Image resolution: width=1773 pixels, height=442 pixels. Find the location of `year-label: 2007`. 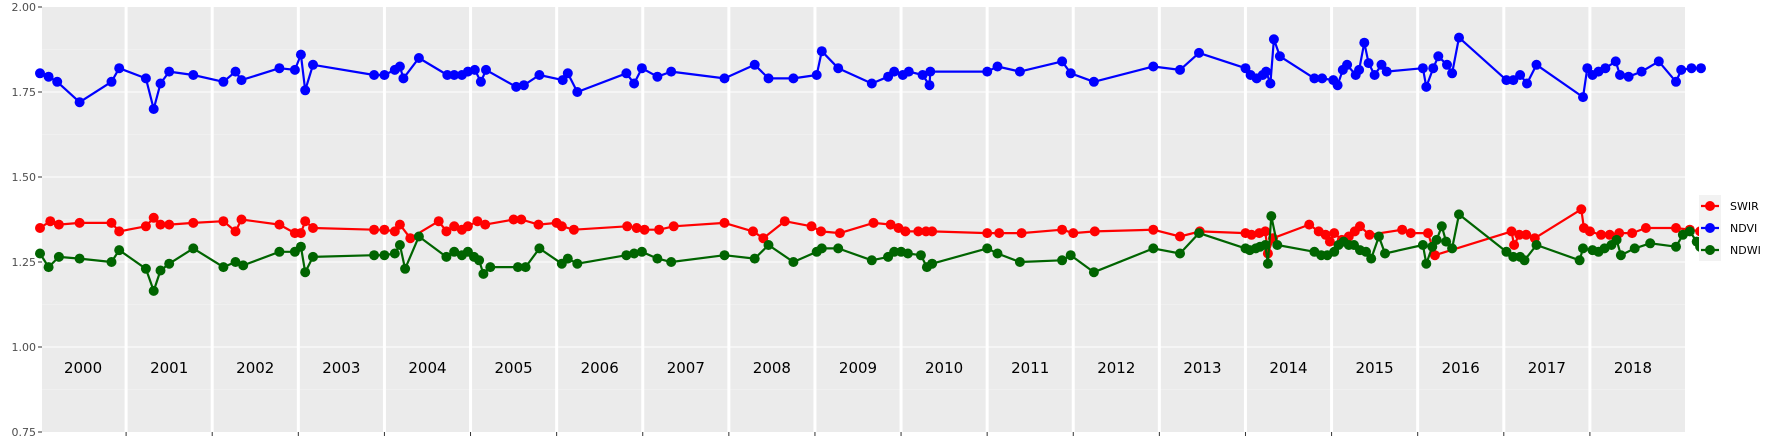

year-label: 2007 is located at coordinates (686, 368).